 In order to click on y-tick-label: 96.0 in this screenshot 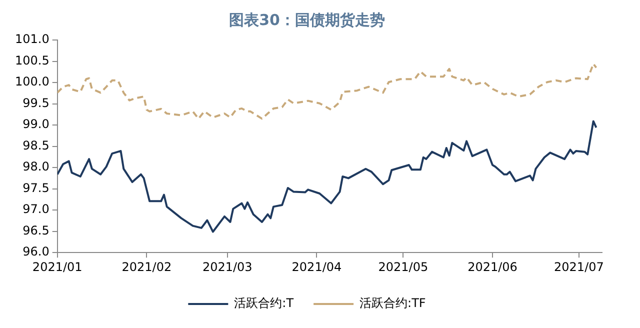, I will do `click(36, 251)`.